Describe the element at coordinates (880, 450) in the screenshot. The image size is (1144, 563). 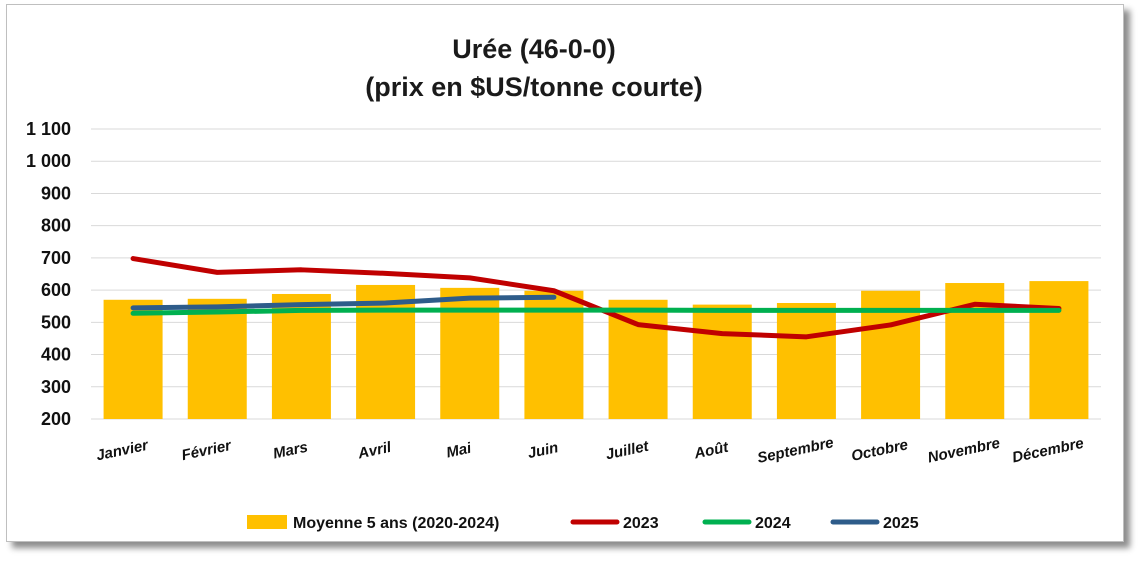
I see `x-tick-label: Octobre` at that location.